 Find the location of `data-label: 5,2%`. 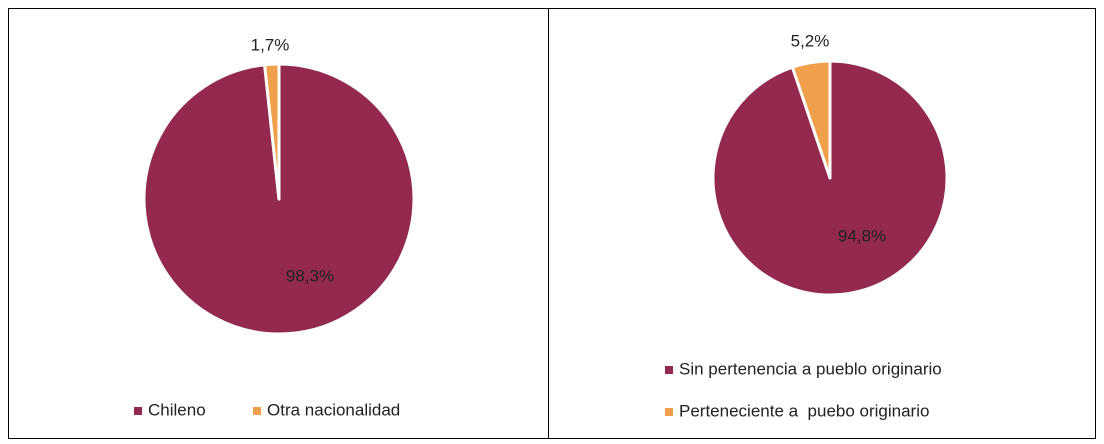

data-label: 5,2% is located at coordinates (810, 40).